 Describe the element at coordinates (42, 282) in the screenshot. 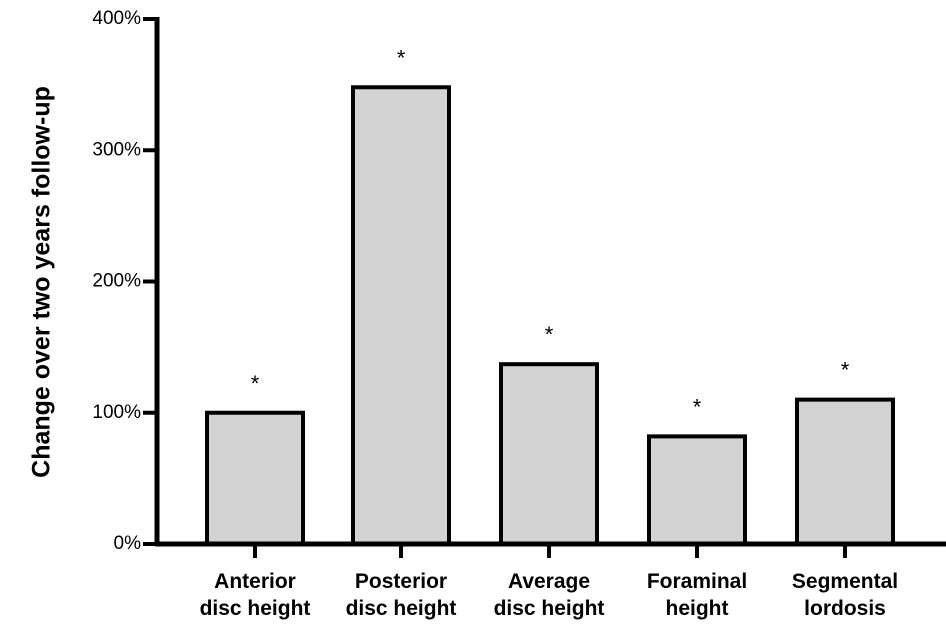

I see `y-axis-label: Change over two years follow-up` at that location.